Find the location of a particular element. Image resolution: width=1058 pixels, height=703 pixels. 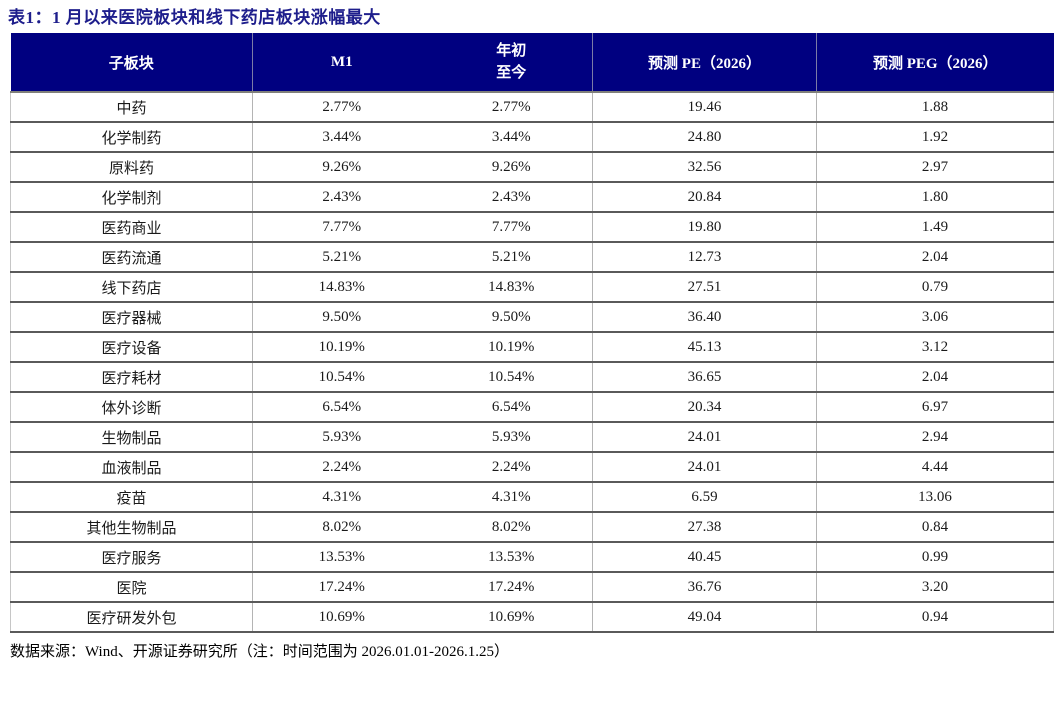

cell-peg: 1.49 is located at coordinates (935, 227).